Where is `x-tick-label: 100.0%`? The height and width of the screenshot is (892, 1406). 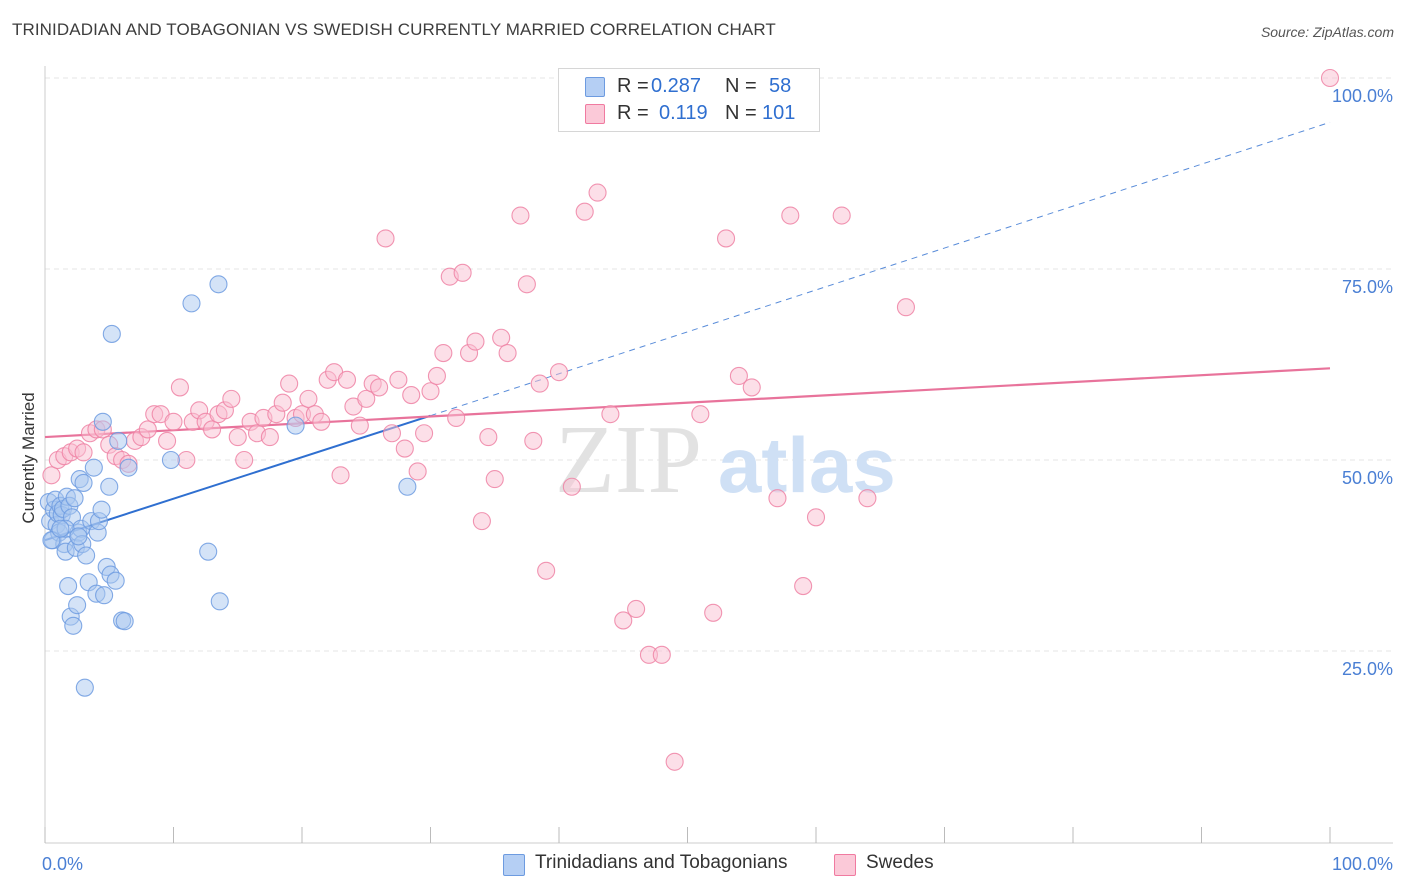
x-tick-label: 100.0% is located at coordinates (1362, 864).